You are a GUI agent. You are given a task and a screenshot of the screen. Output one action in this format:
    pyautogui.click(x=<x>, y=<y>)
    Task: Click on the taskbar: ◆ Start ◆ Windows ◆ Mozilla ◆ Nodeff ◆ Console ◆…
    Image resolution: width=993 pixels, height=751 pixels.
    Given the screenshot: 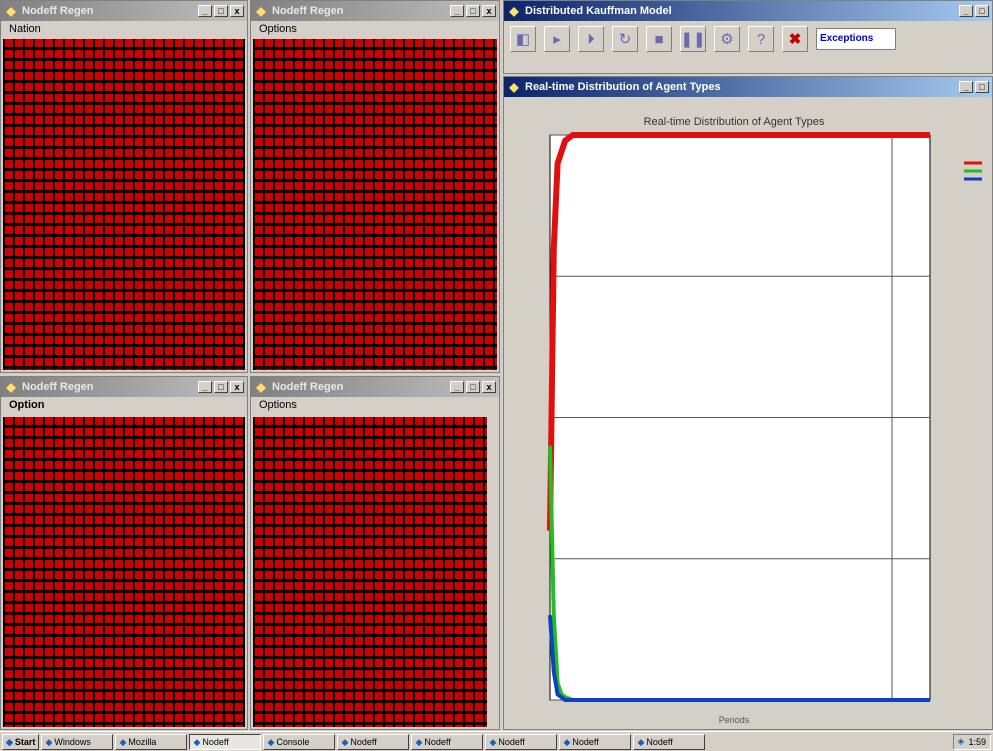 What is the action you would take?
    pyautogui.click(x=496, y=741)
    